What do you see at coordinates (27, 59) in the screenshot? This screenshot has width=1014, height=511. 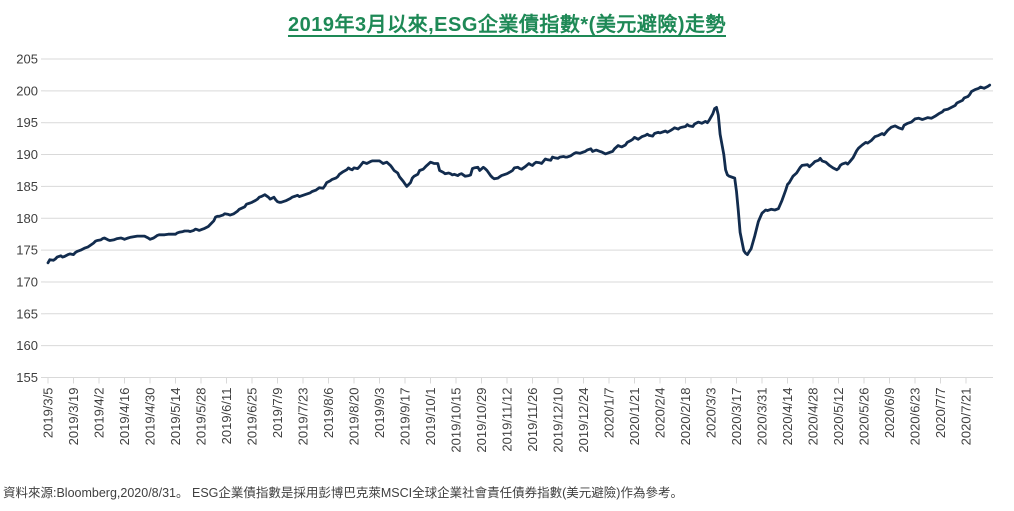 I see `y-axis-label: 205` at bounding box center [27, 59].